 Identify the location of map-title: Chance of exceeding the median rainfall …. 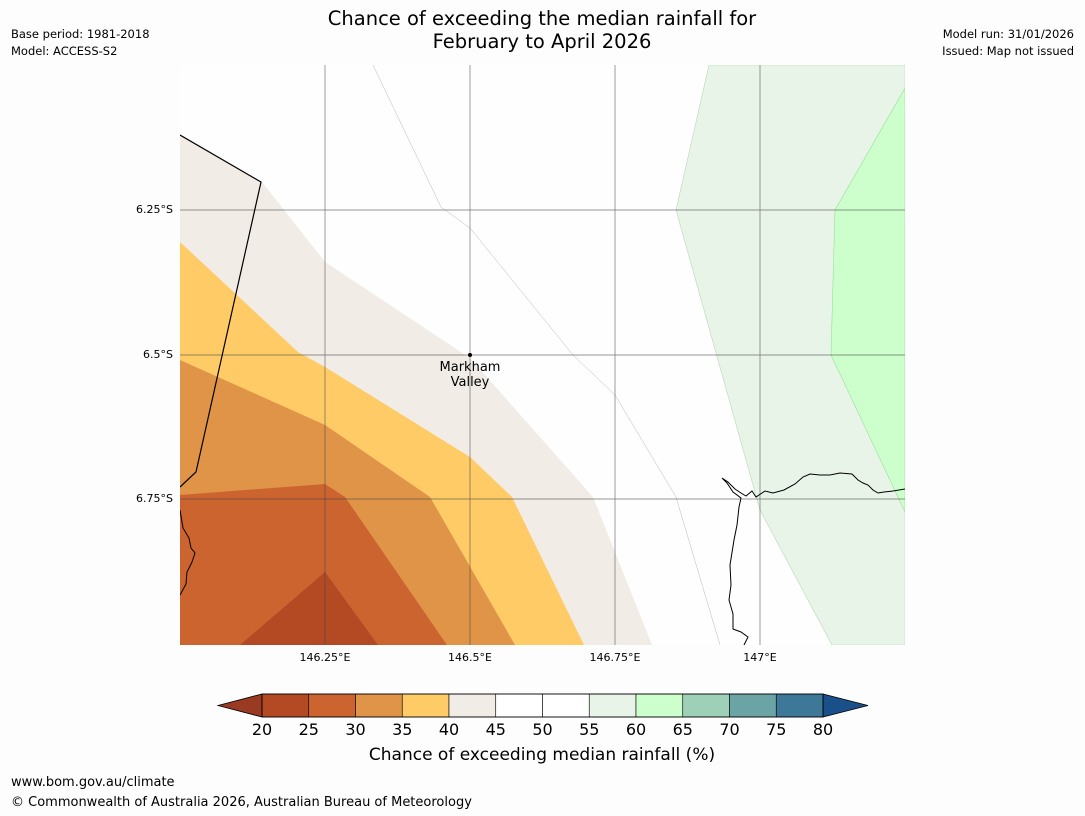
(542, 30).